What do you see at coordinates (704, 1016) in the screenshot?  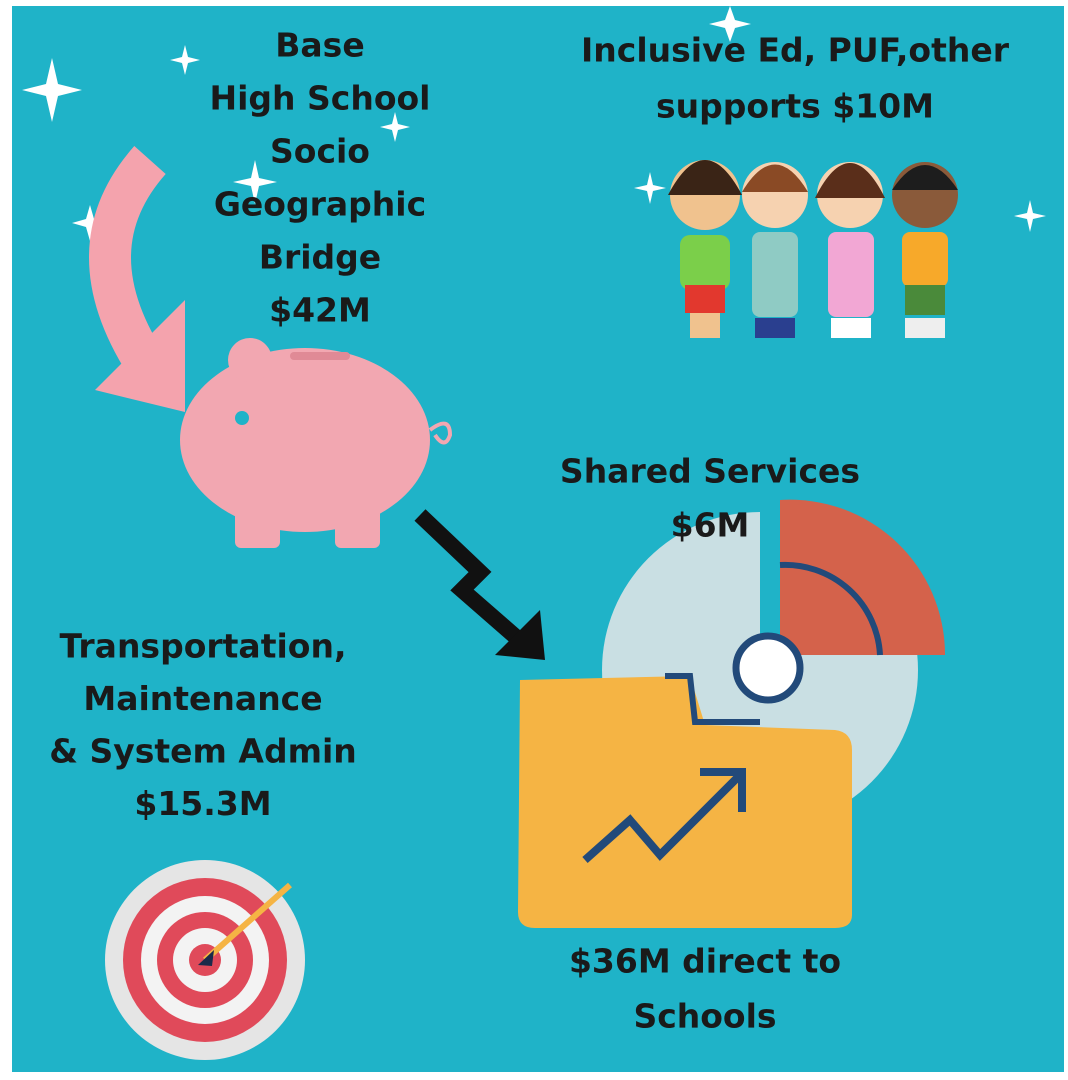 I see `label-line: Schools` at bounding box center [704, 1016].